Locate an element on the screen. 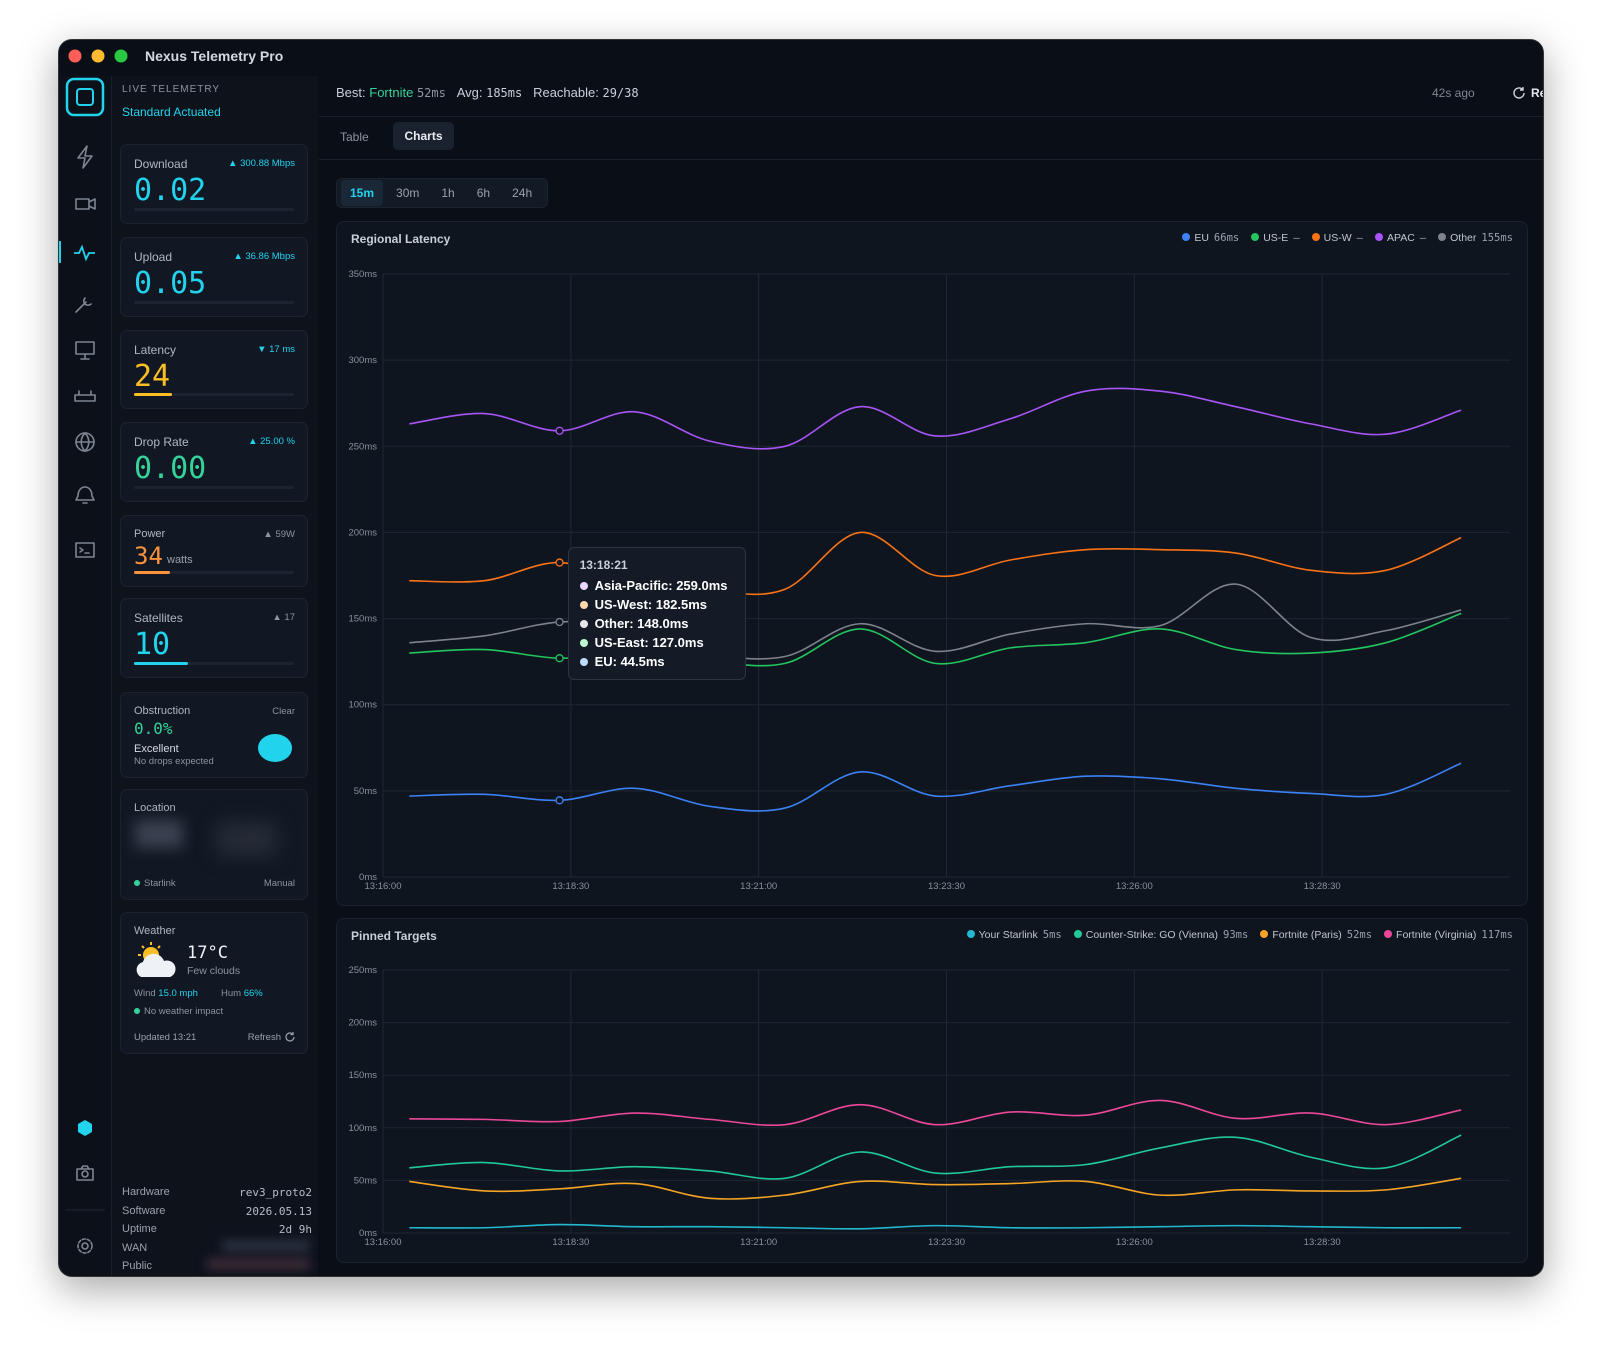  info-label: Hardware is located at coordinates (146, 1192).